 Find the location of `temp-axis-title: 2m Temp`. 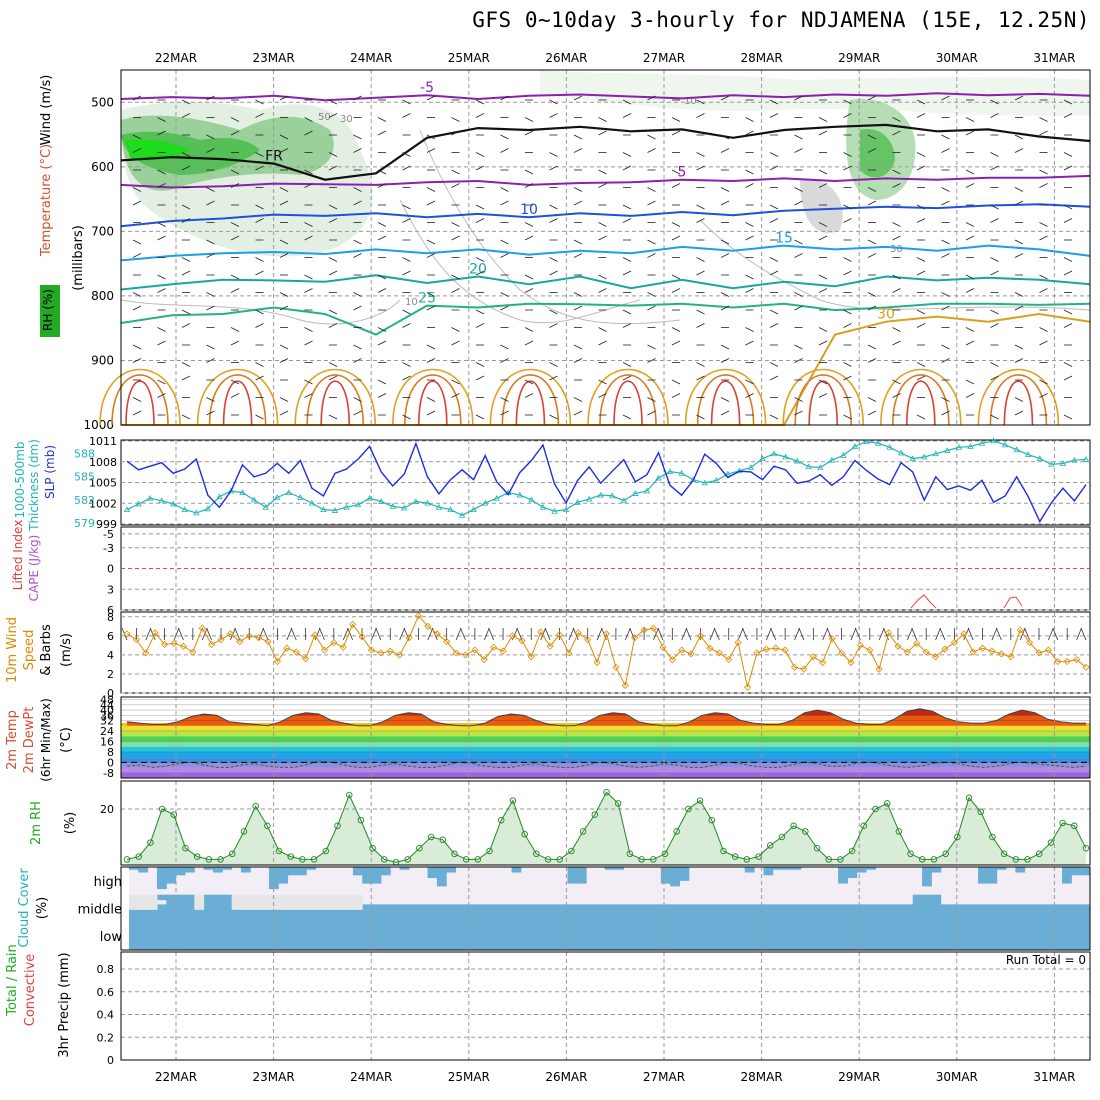

temp-axis-title: 2m Temp is located at coordinates (12, 740).